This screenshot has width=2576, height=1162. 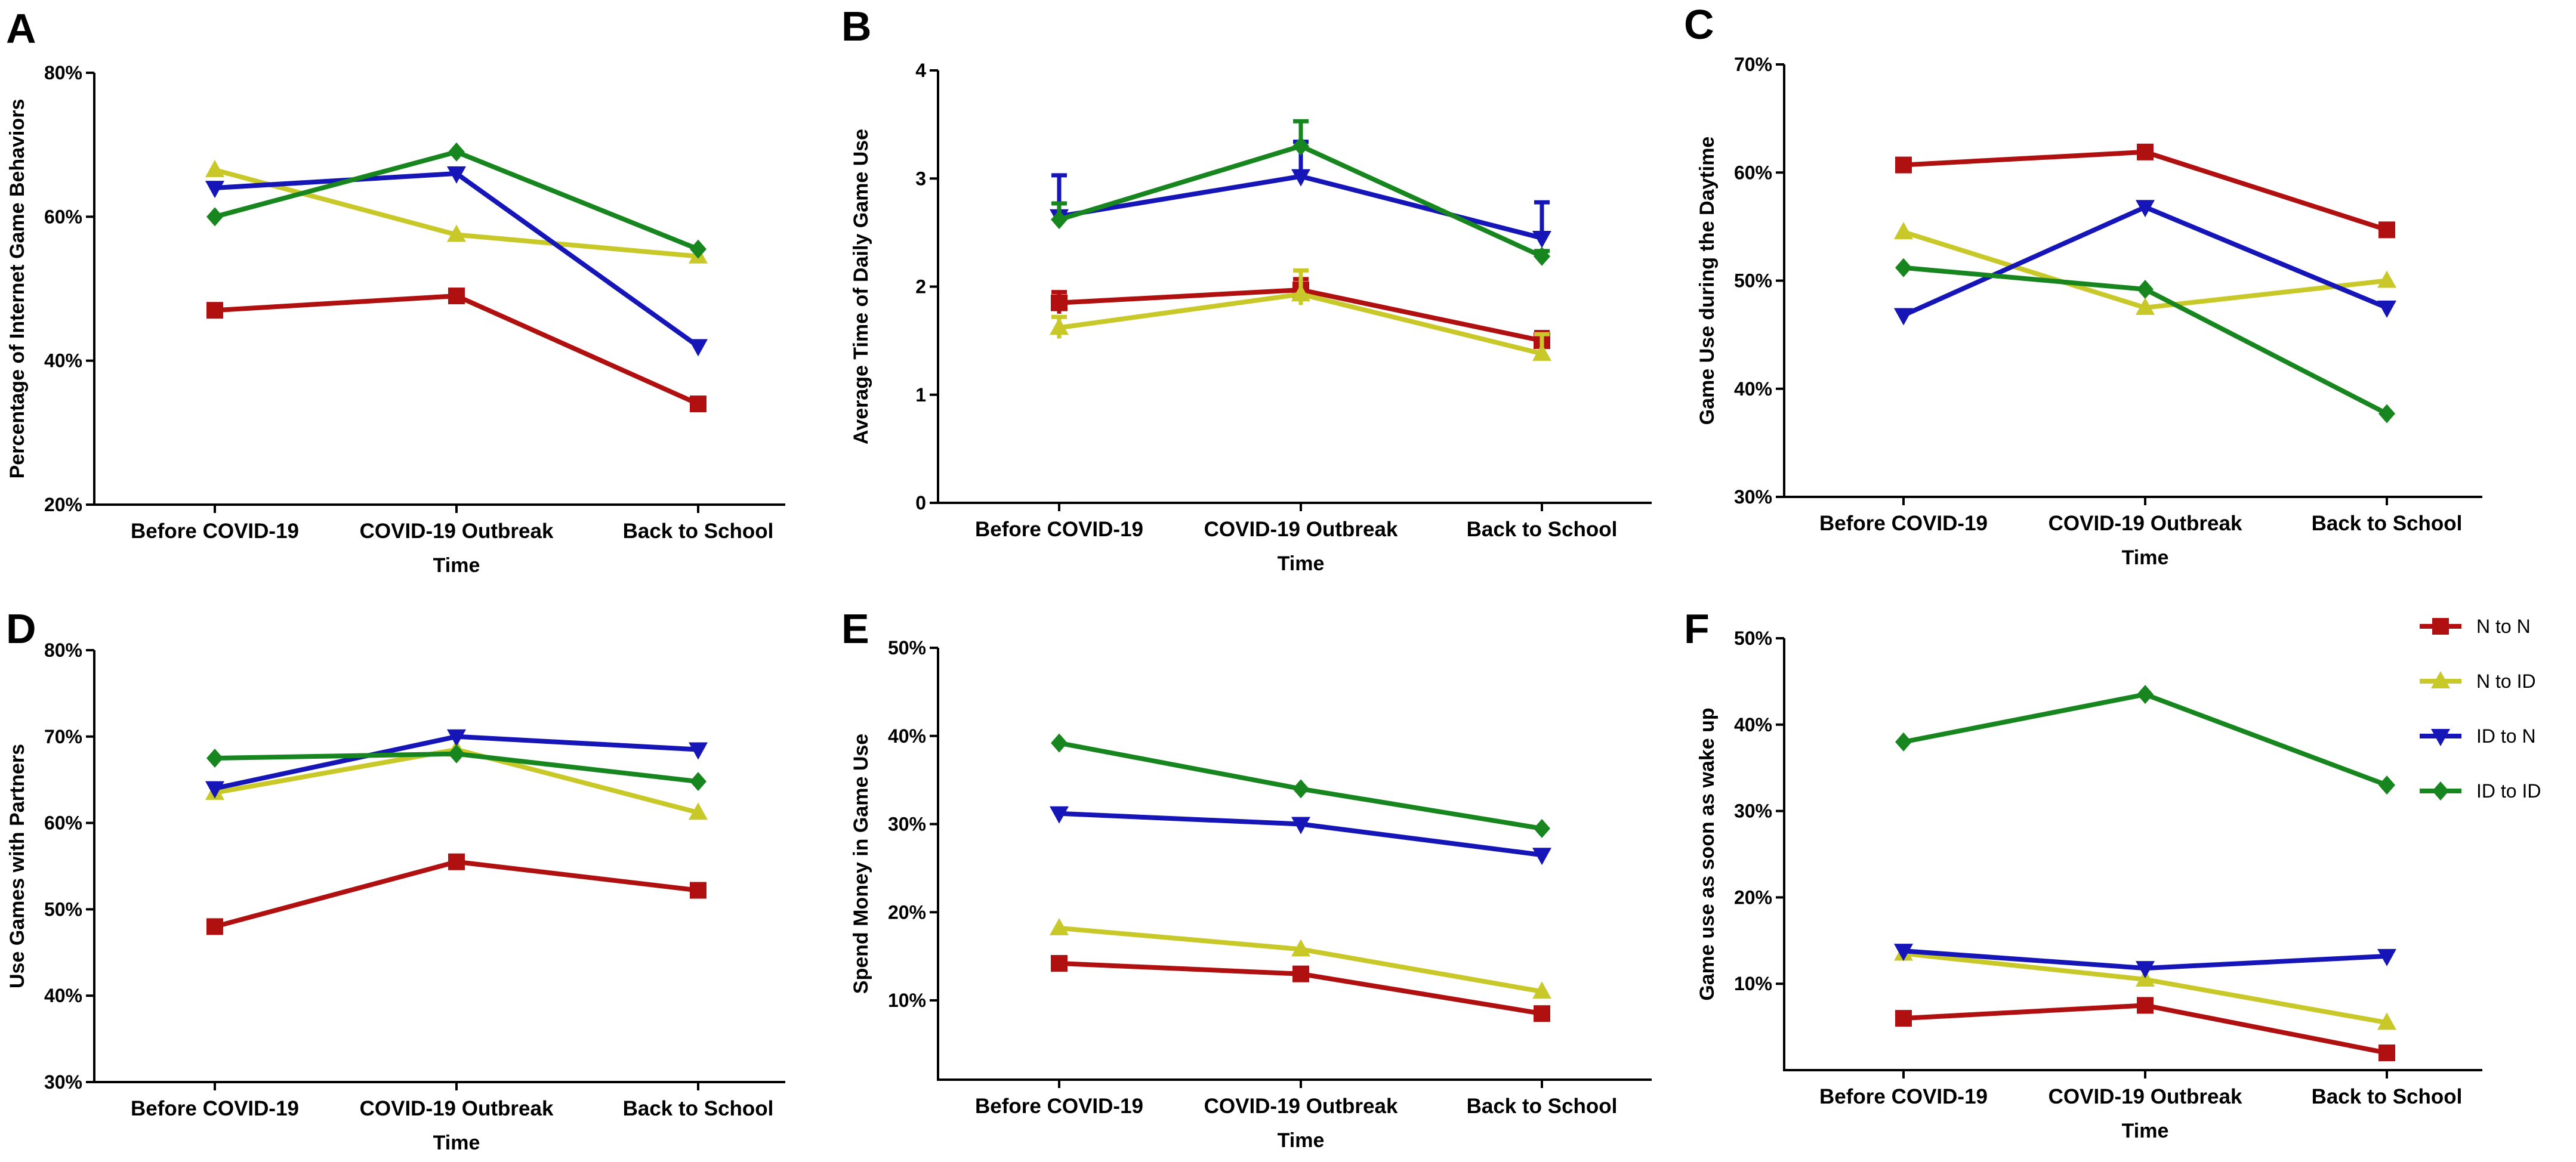 What do you see at coordinates (18, 289) in the screenshot?
I see `panel-a-y-axis-title: Percentage of Internet Game Behaviors` at bounding box center [18, 289].